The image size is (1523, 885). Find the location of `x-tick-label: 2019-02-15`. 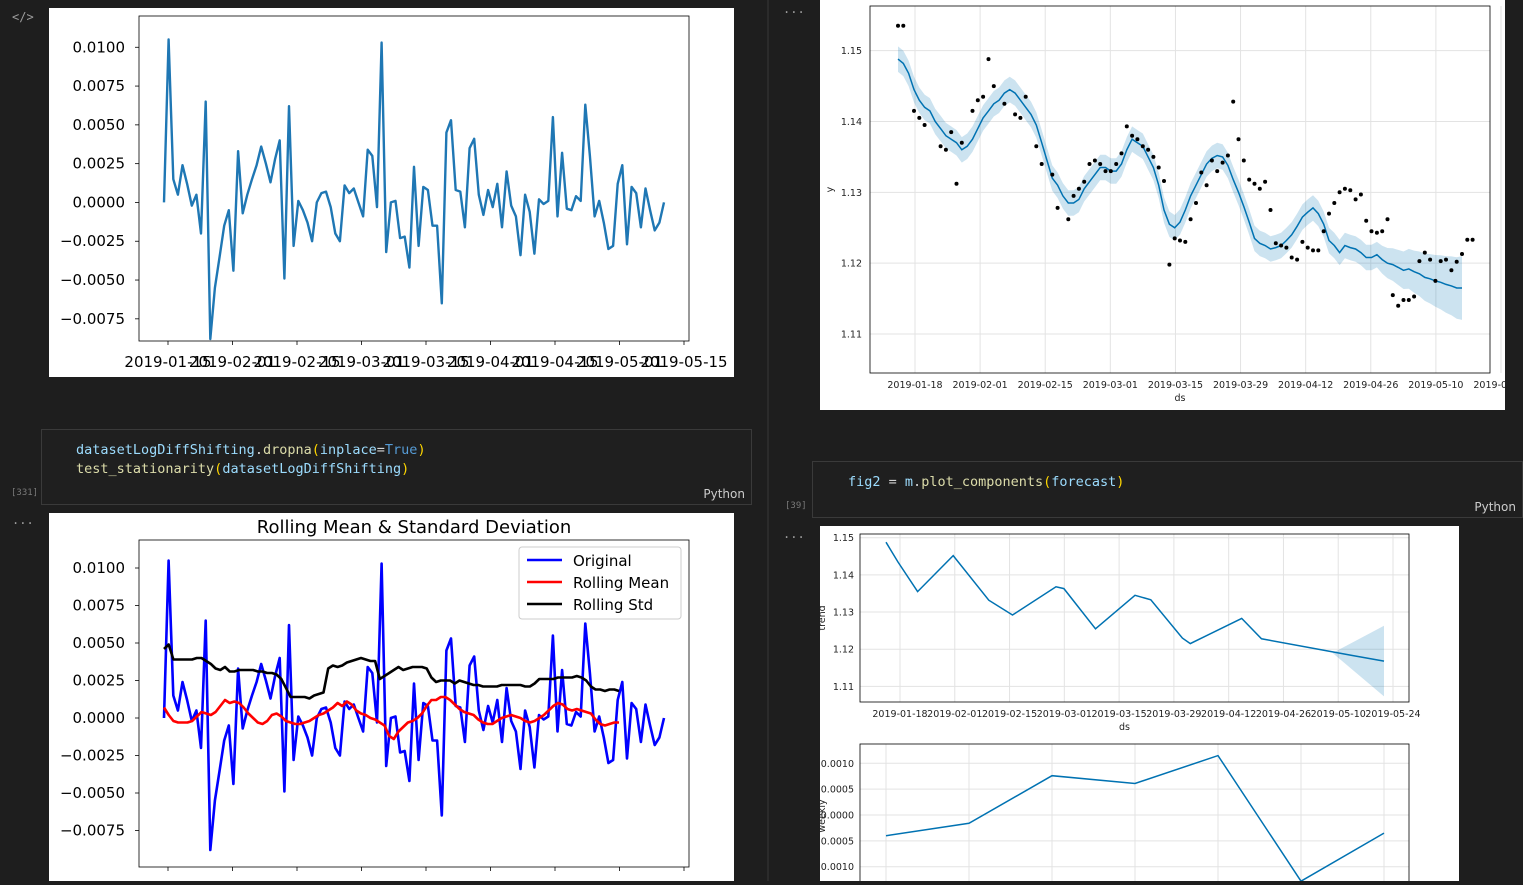

x-tick-label: 2019-02-15 is located at coordinates (296, 362).